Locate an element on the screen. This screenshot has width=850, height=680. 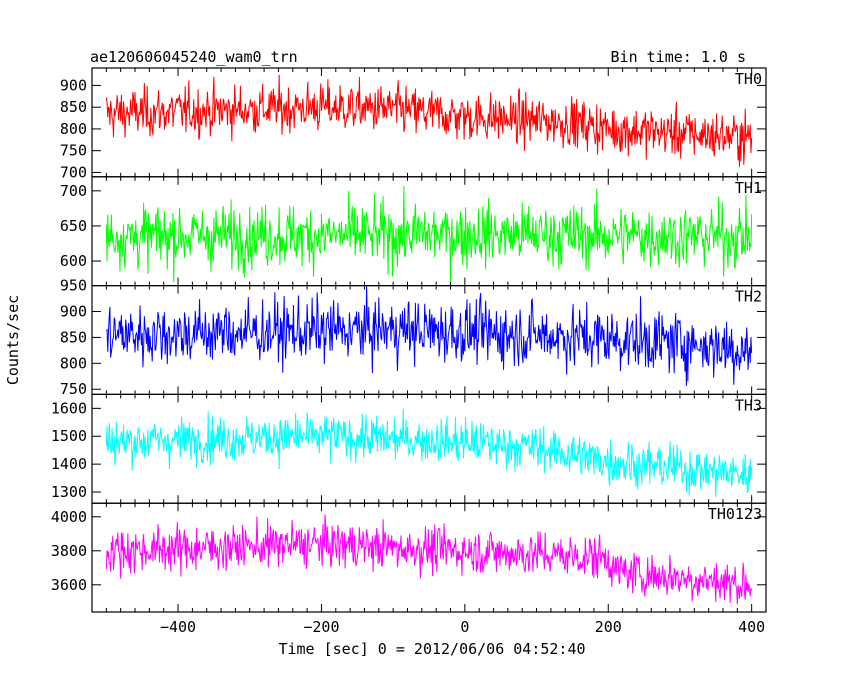
y-tick-label: 950 is located at coordinates (73, 286).